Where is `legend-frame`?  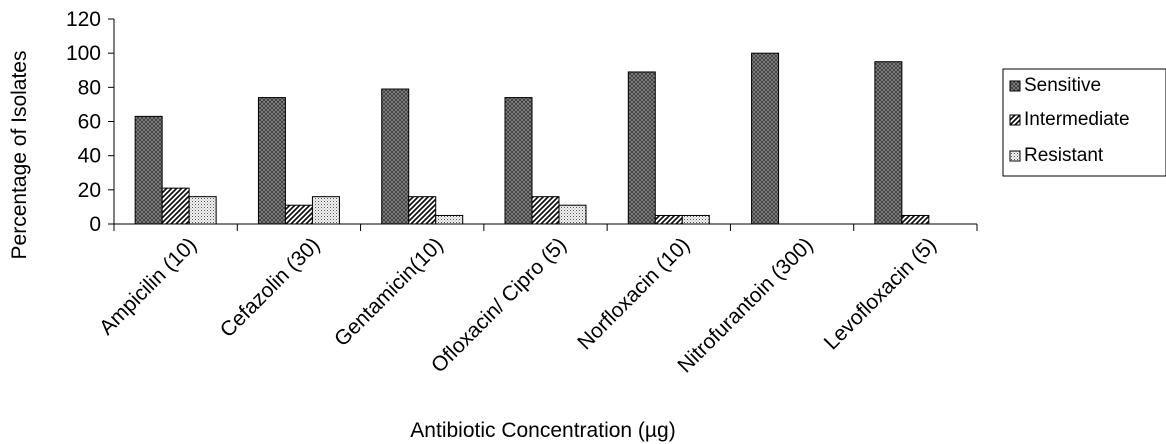 legend-frame is located at coordinates (1084, 122).